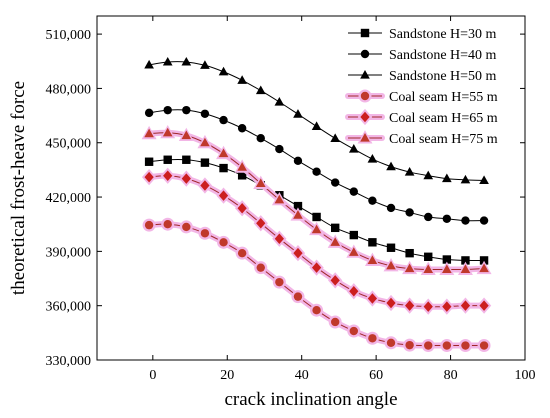 This screenshot has height=418, width=550. I want to click on y-tick-label: 510,000, so click(69, 35).